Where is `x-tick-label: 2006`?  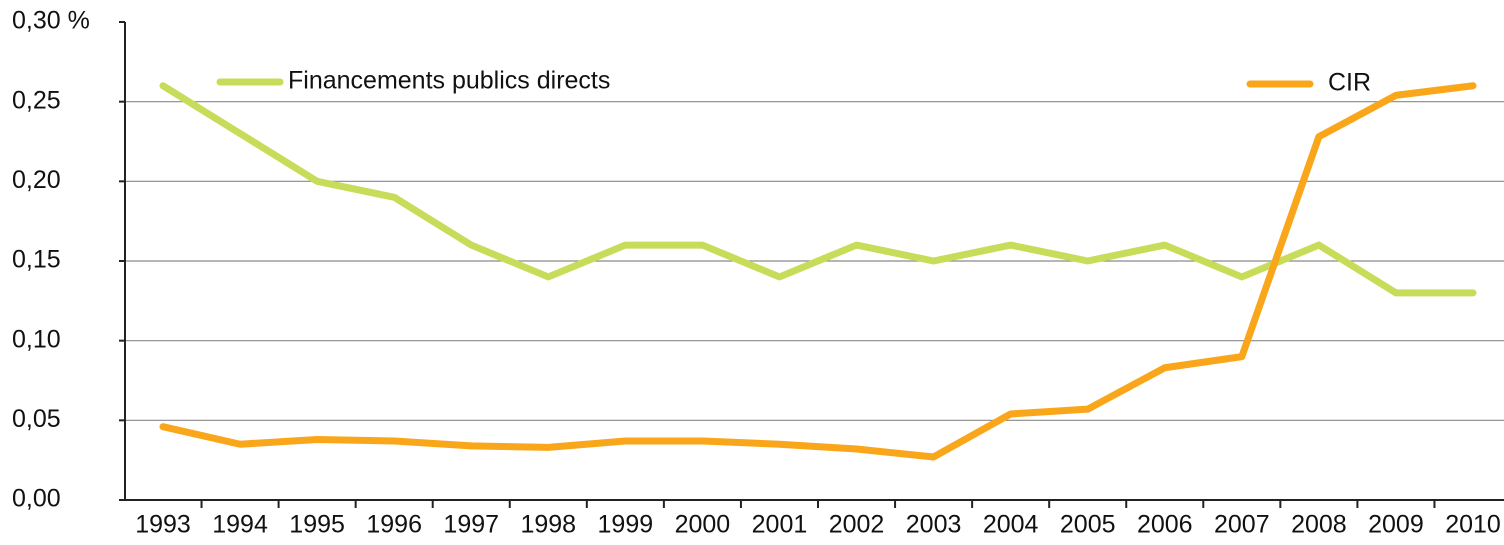
x-tick-label: 2006 is located at coordinates (1165, 525).